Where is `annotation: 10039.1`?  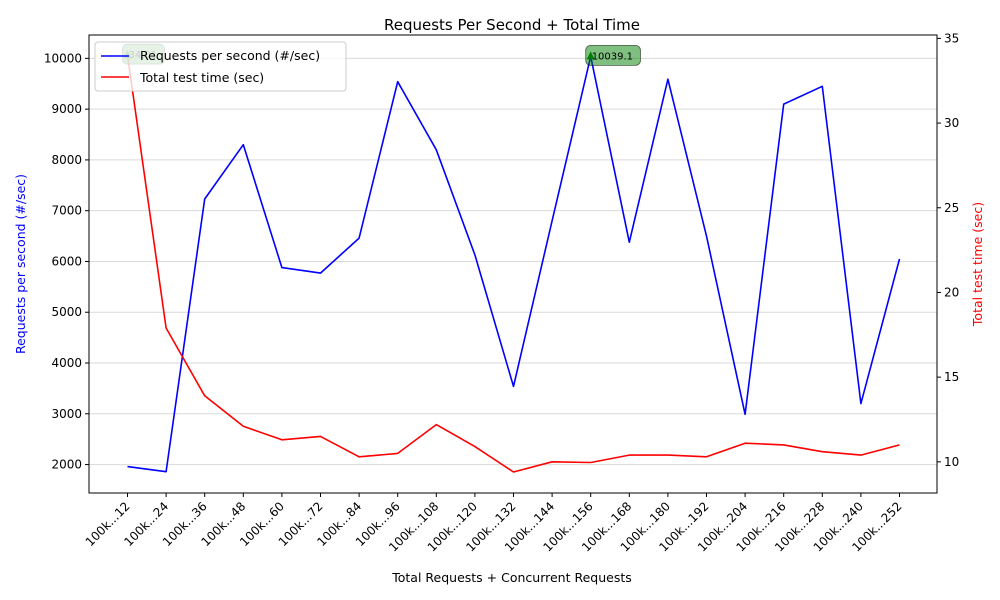
annotation: 10039.1 is located at coordinates (613, 55).